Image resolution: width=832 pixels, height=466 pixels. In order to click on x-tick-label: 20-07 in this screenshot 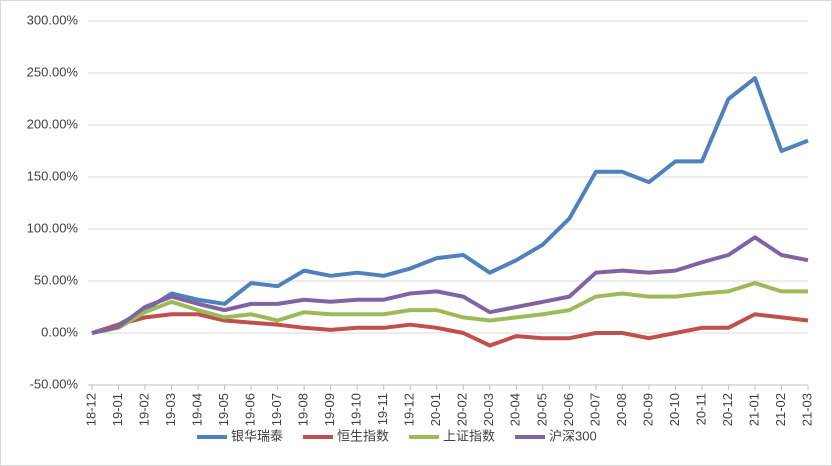, I will do `click(594, 409)`.